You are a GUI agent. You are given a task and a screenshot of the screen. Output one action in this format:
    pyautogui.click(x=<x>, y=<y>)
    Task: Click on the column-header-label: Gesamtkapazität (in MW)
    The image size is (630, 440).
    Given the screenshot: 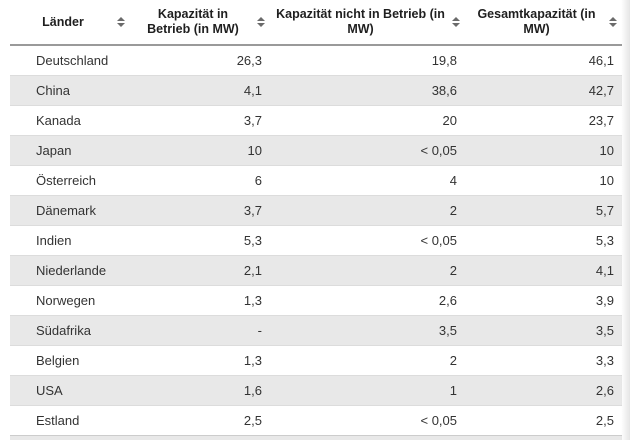 What is the action you would take?
    pyautogui.click(x=536, y=21)
    